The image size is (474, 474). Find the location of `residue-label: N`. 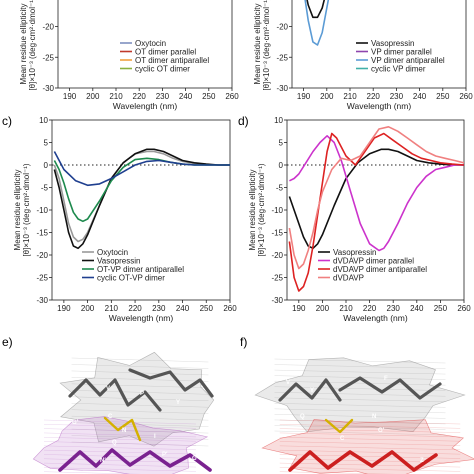

residue-label: N is located at coordinates (124, 431).